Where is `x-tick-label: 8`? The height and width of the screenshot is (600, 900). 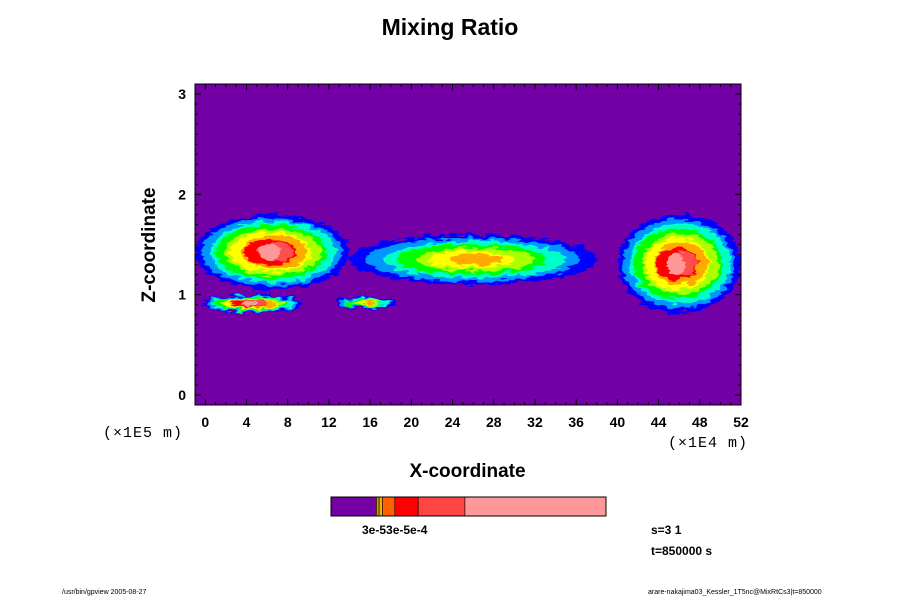
x-tick-label: 8 is located at coordinates (288, 422).